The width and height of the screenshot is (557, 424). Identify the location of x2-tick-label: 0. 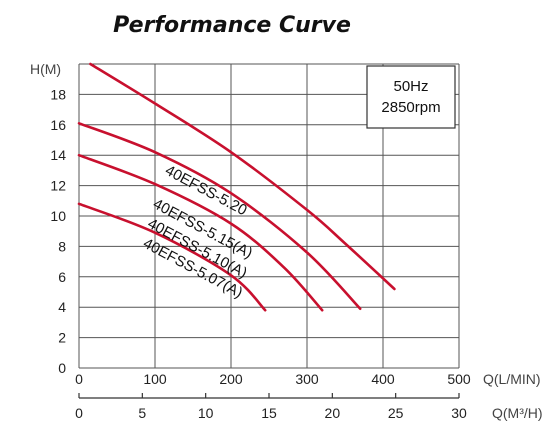
(79, 413).